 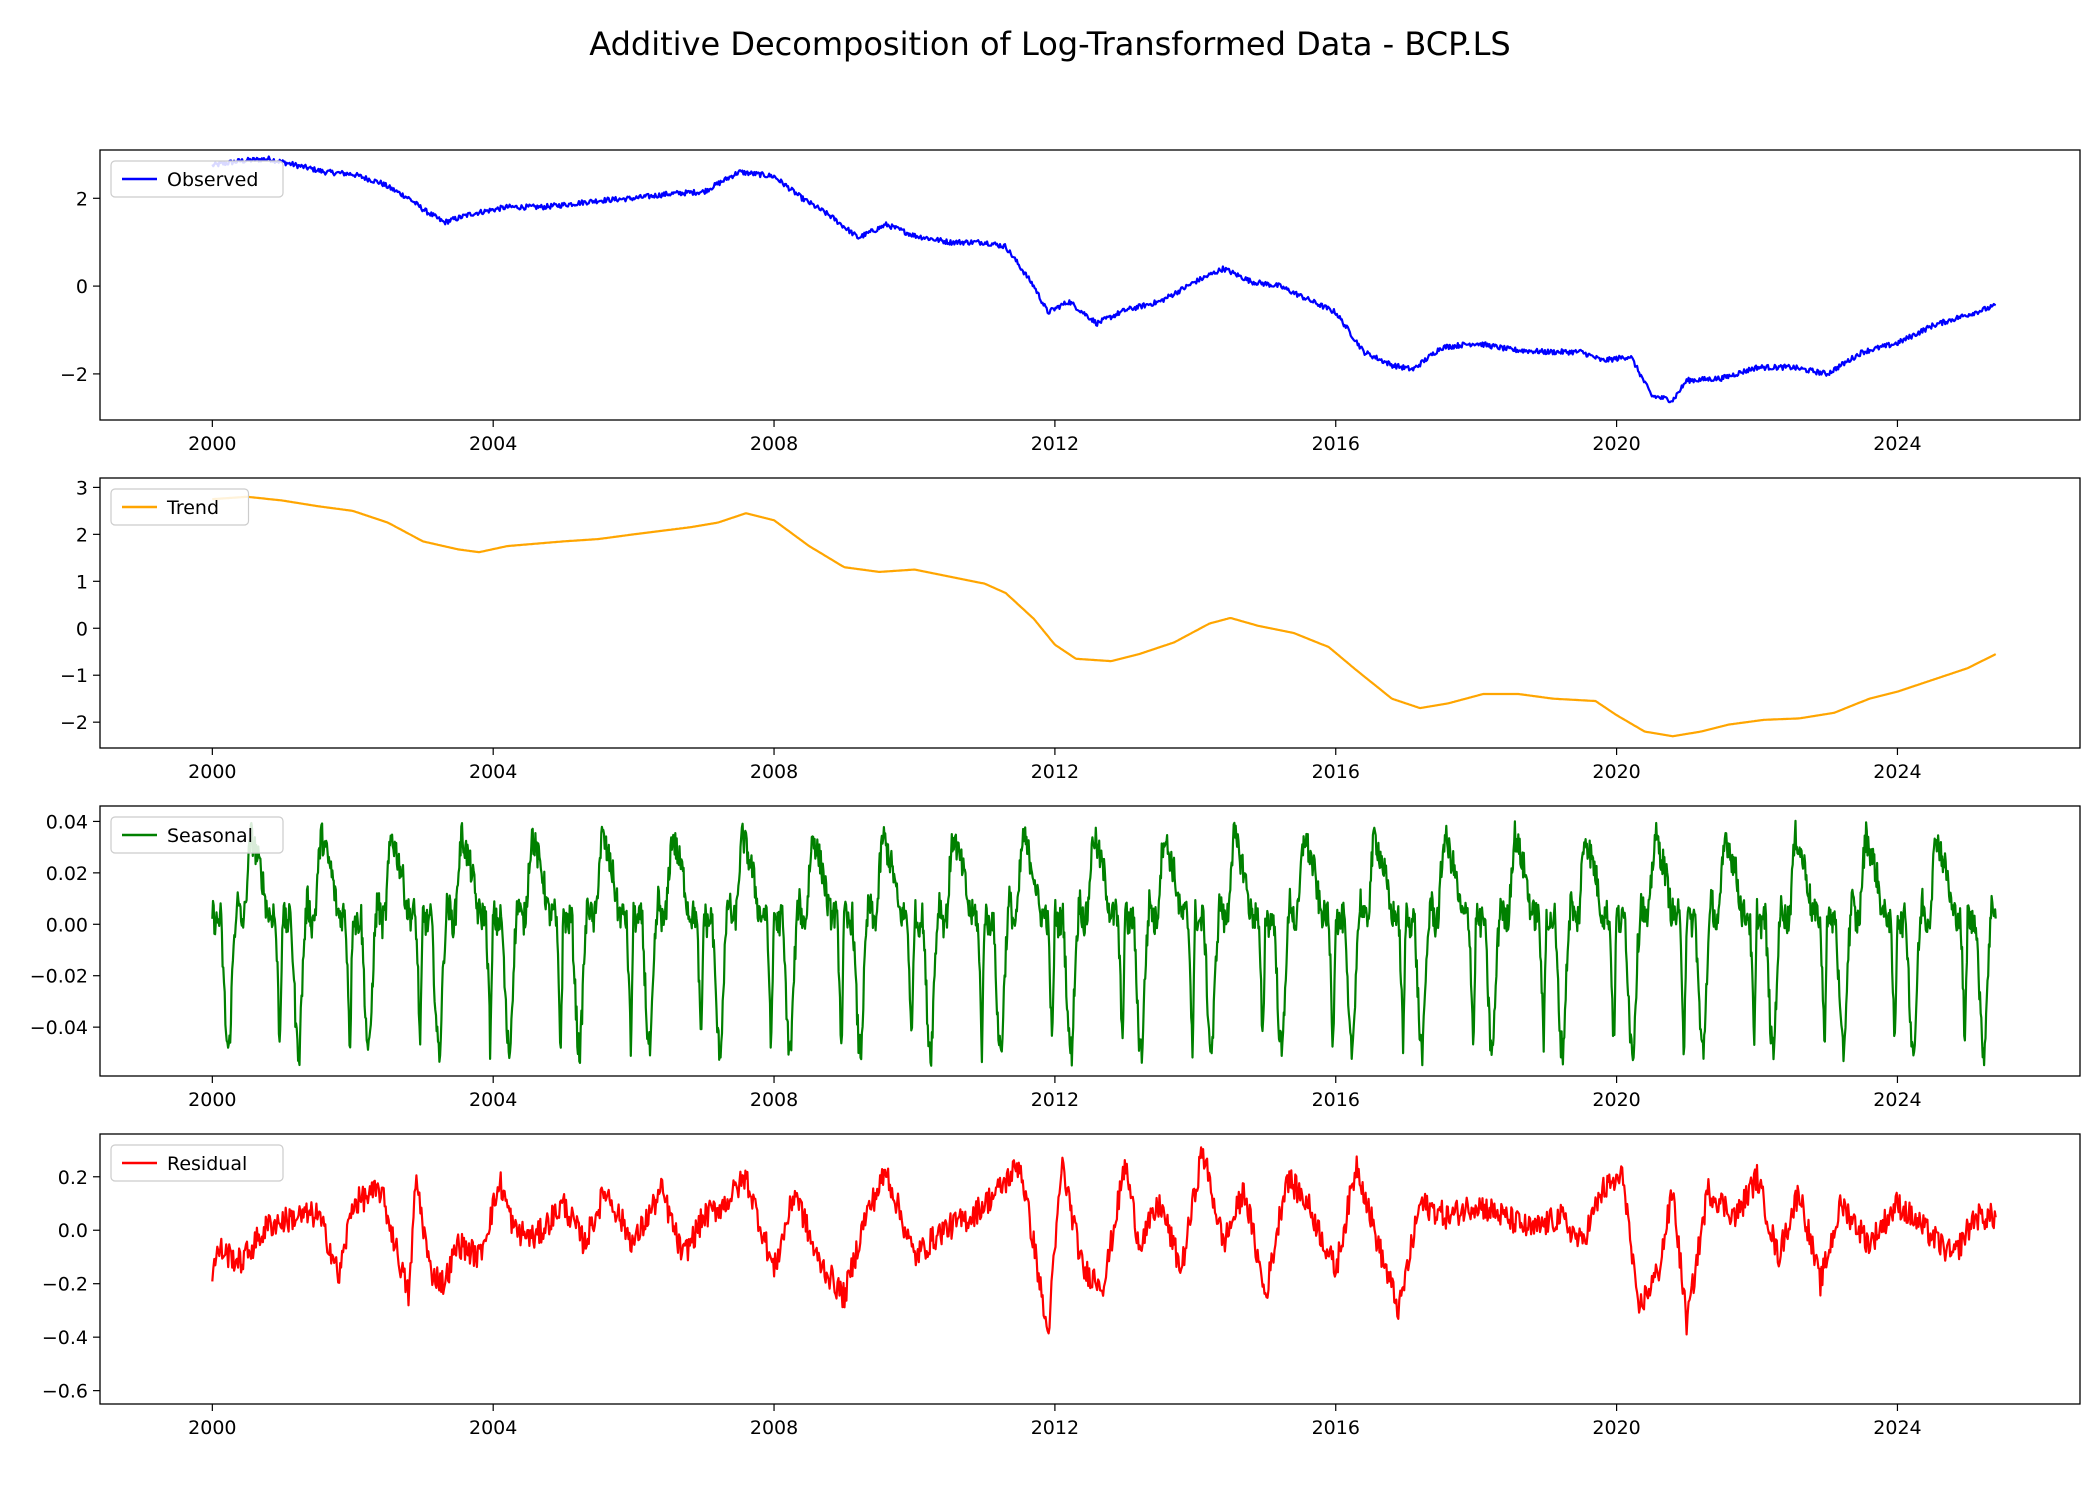 What do you see at coordinates (210, 836) in the screenshot?
I see `legend-label-seasonal: Seasonal` at bounding box center [210, 836].